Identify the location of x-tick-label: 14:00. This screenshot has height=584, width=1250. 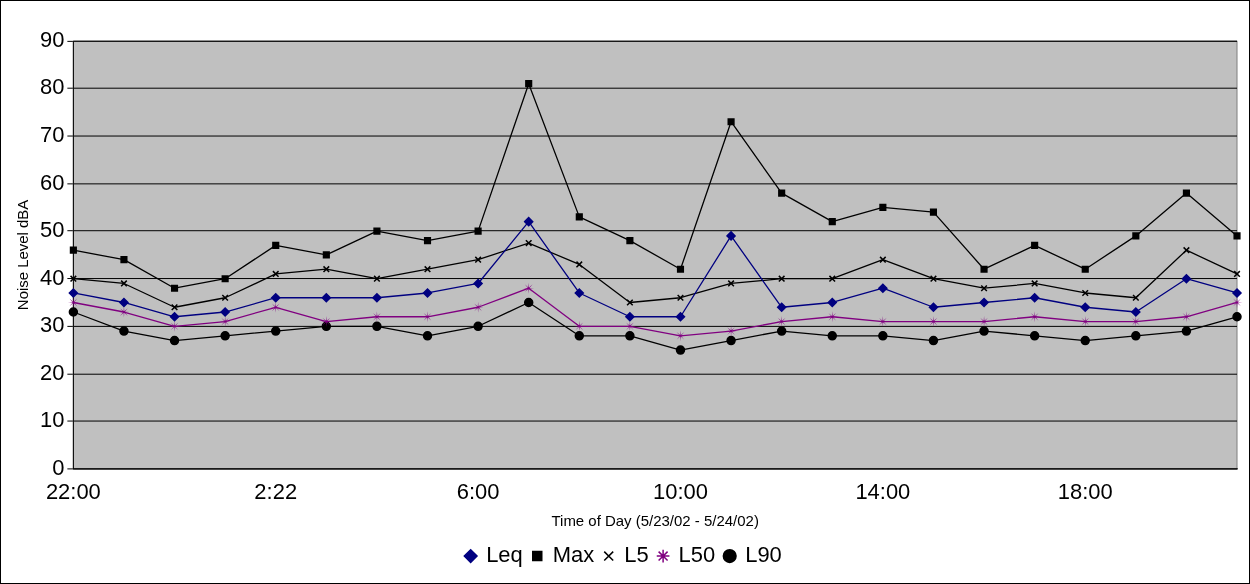
(883, 492).